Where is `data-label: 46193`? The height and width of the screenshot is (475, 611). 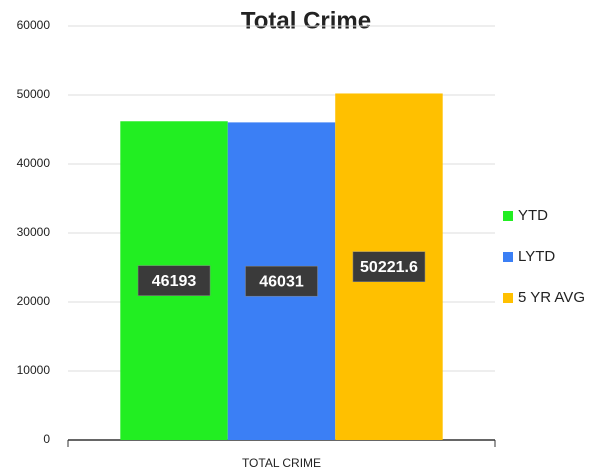 data-label: 46193 is located at coordinates (174, 281).